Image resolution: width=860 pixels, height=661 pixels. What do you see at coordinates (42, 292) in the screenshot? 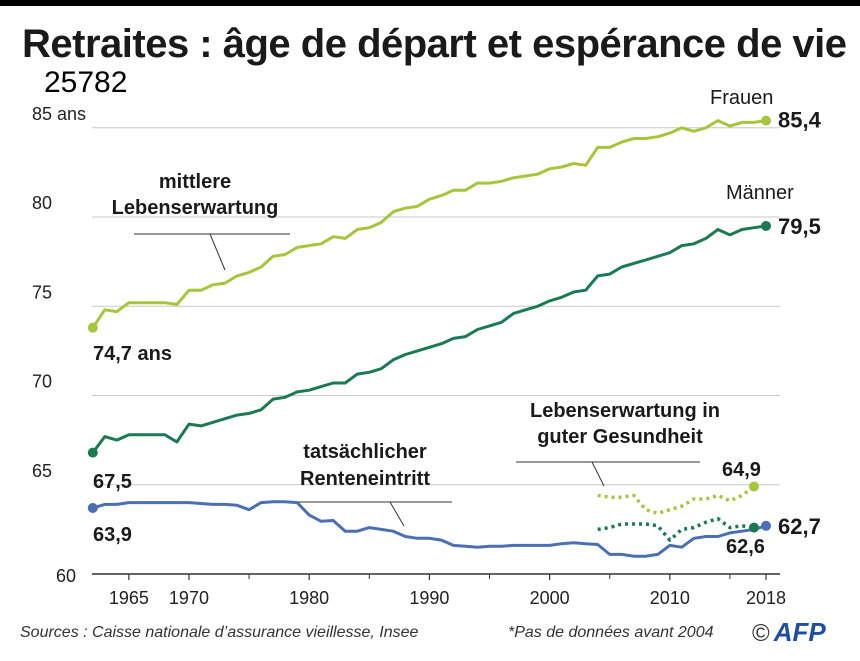
I see `y-tick-label: 75` at bounding box center [42, 292].